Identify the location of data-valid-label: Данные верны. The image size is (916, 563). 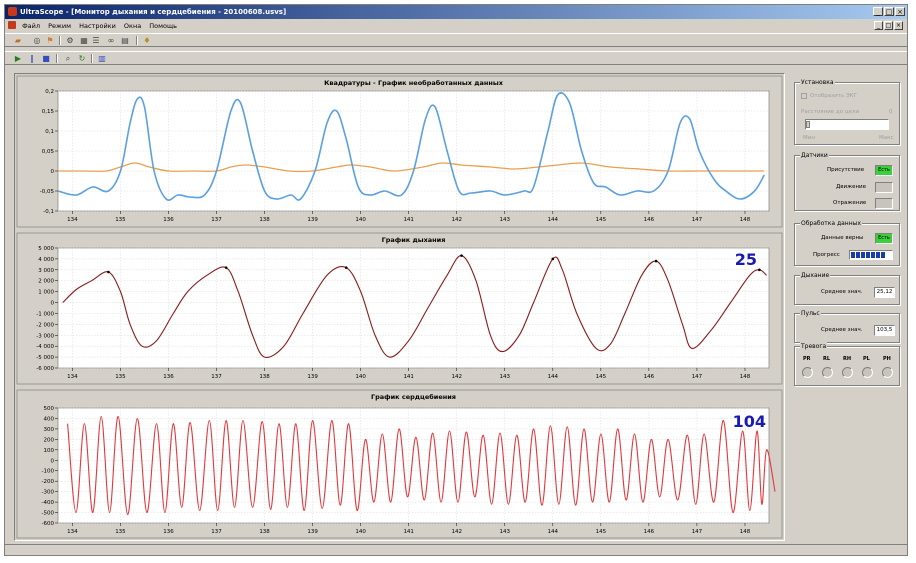
(842, 238).